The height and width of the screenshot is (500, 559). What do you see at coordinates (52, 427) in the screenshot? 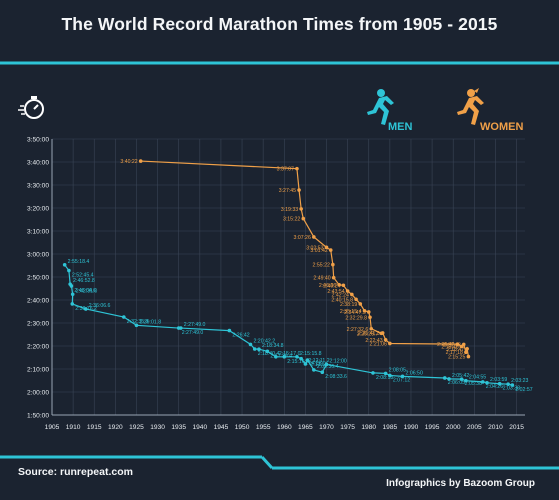
I see `x-tick-label: 1905` at bounding box center [52, 427].